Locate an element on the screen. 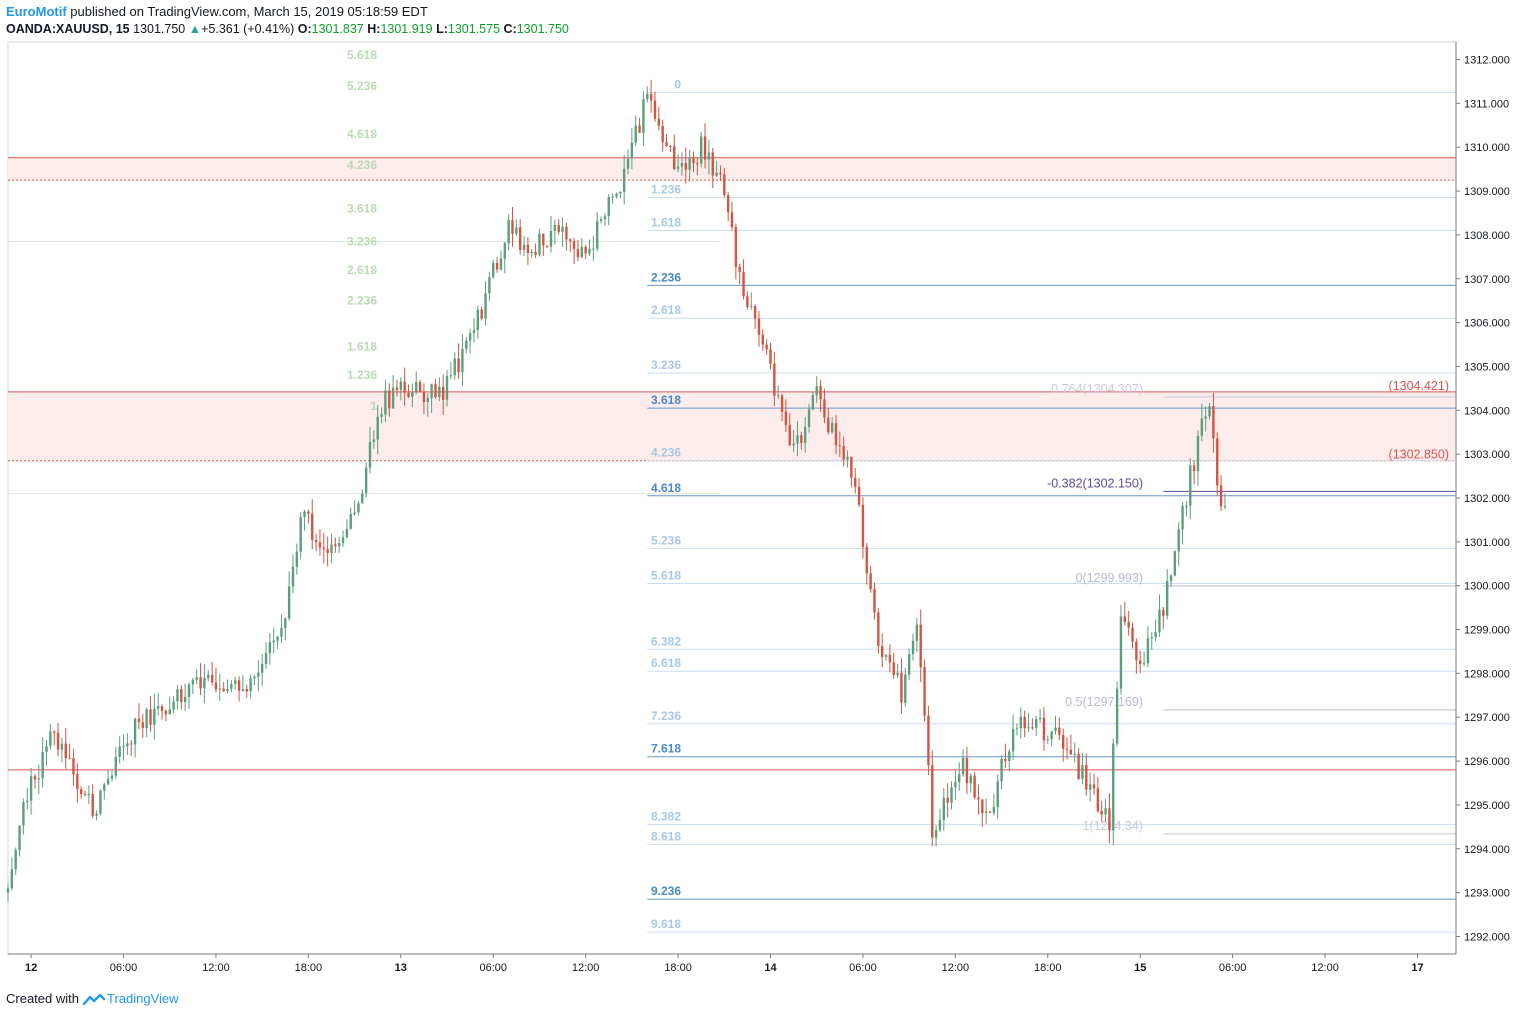 This screenshot has width=1528, height=1018. fib-right-label-3: 1.618 is located at coordinates (666, 223).